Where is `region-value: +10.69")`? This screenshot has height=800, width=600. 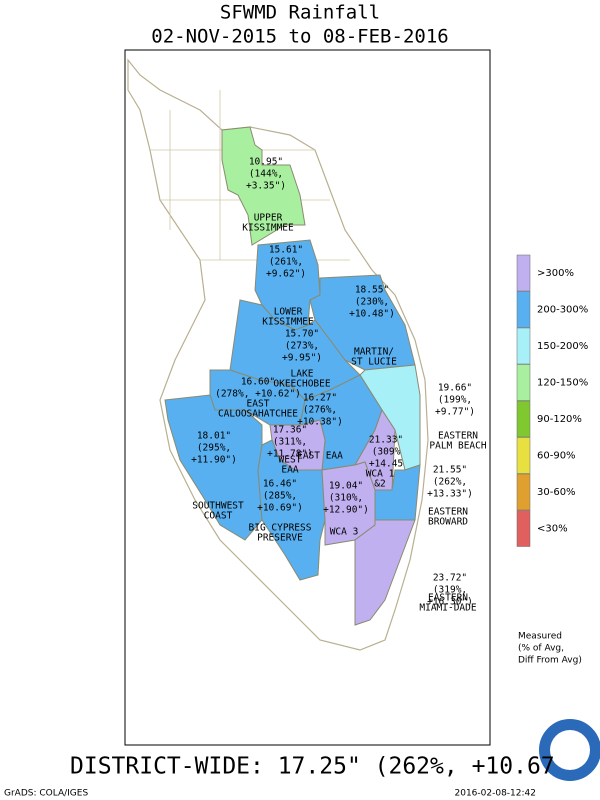 region-value: +10.69") is located at coordinates (280, 508).